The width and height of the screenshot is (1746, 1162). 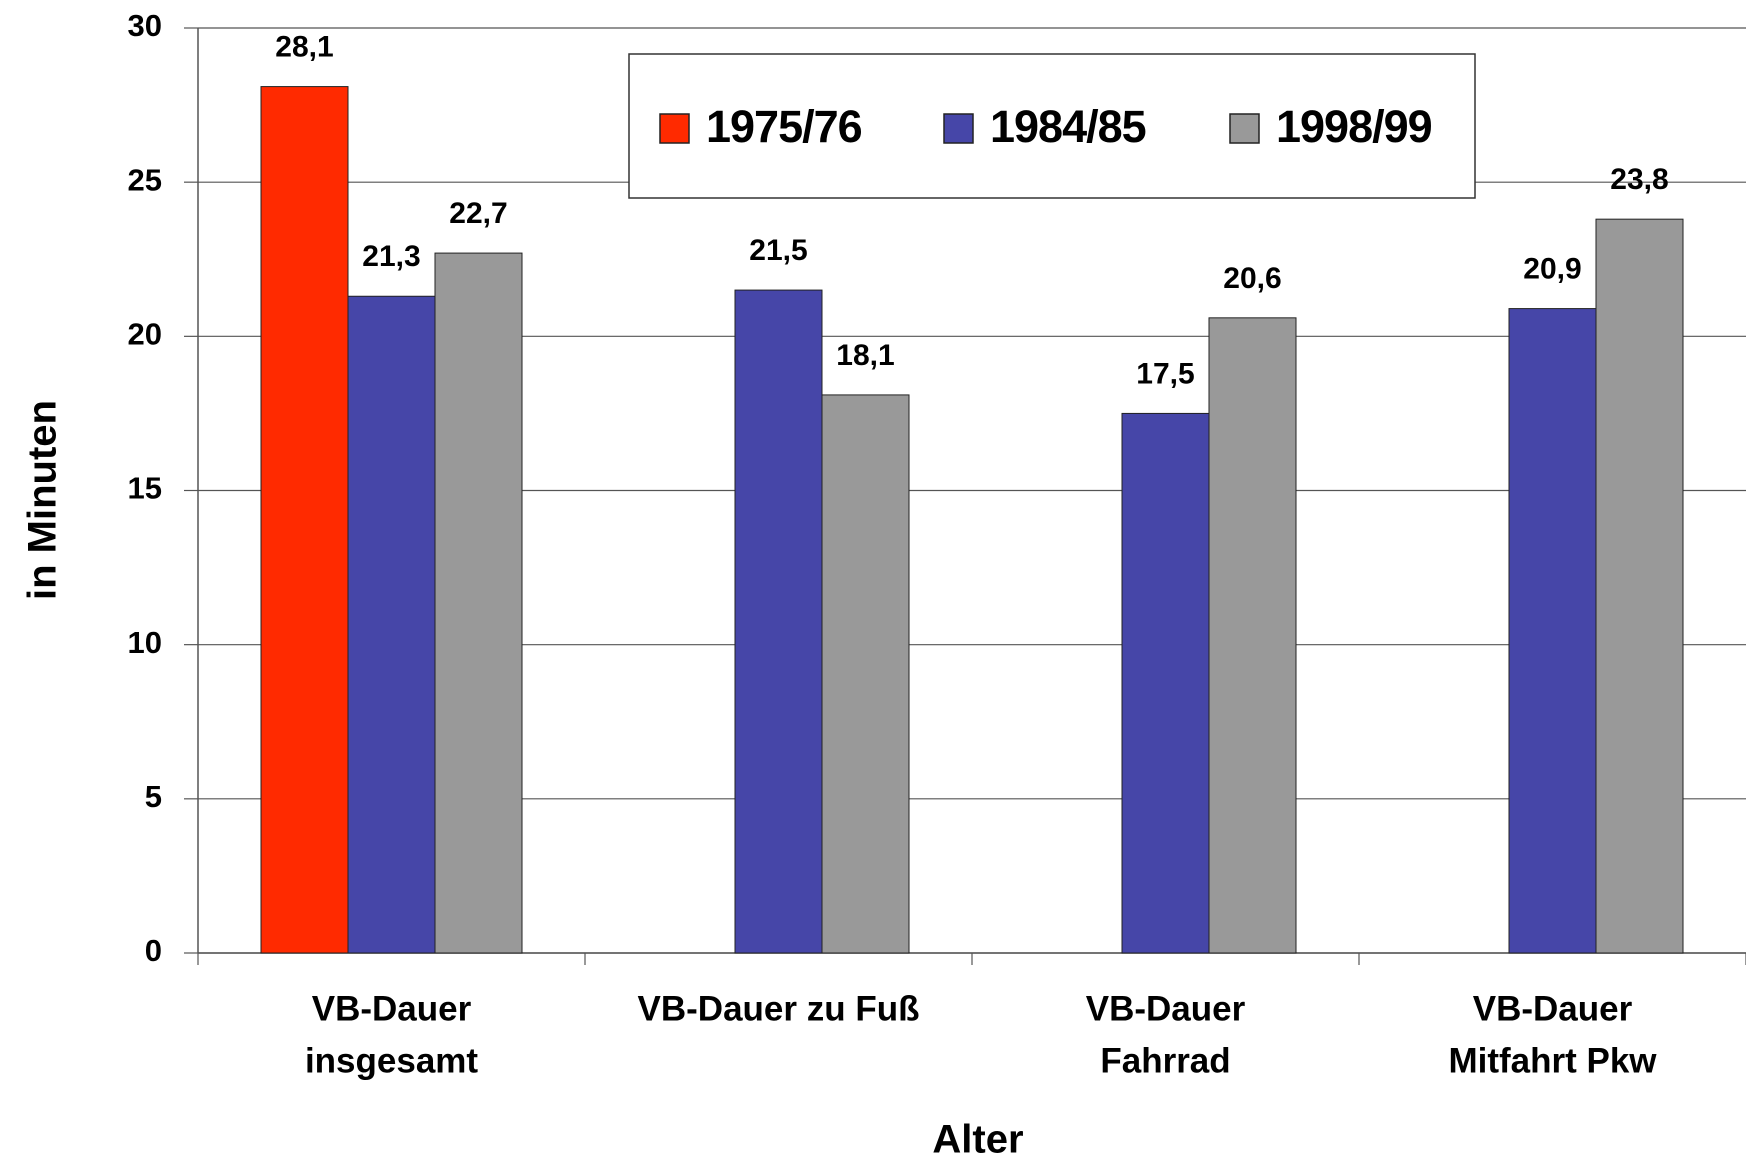 What do you see at coordinates (145, 334) in the screenshot?
I see `y-tick-label: 20` at bounding box center [145, 334].